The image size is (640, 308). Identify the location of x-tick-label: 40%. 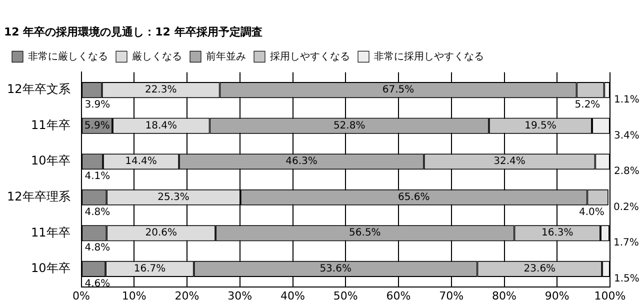
(292, 295).